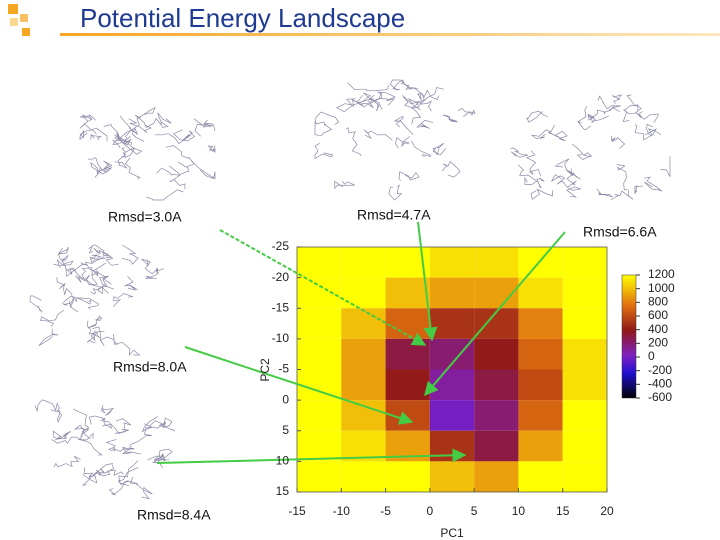 The width and height of the screenshot is (720, 540). I want to click on title-decoration, so click(364, 20).